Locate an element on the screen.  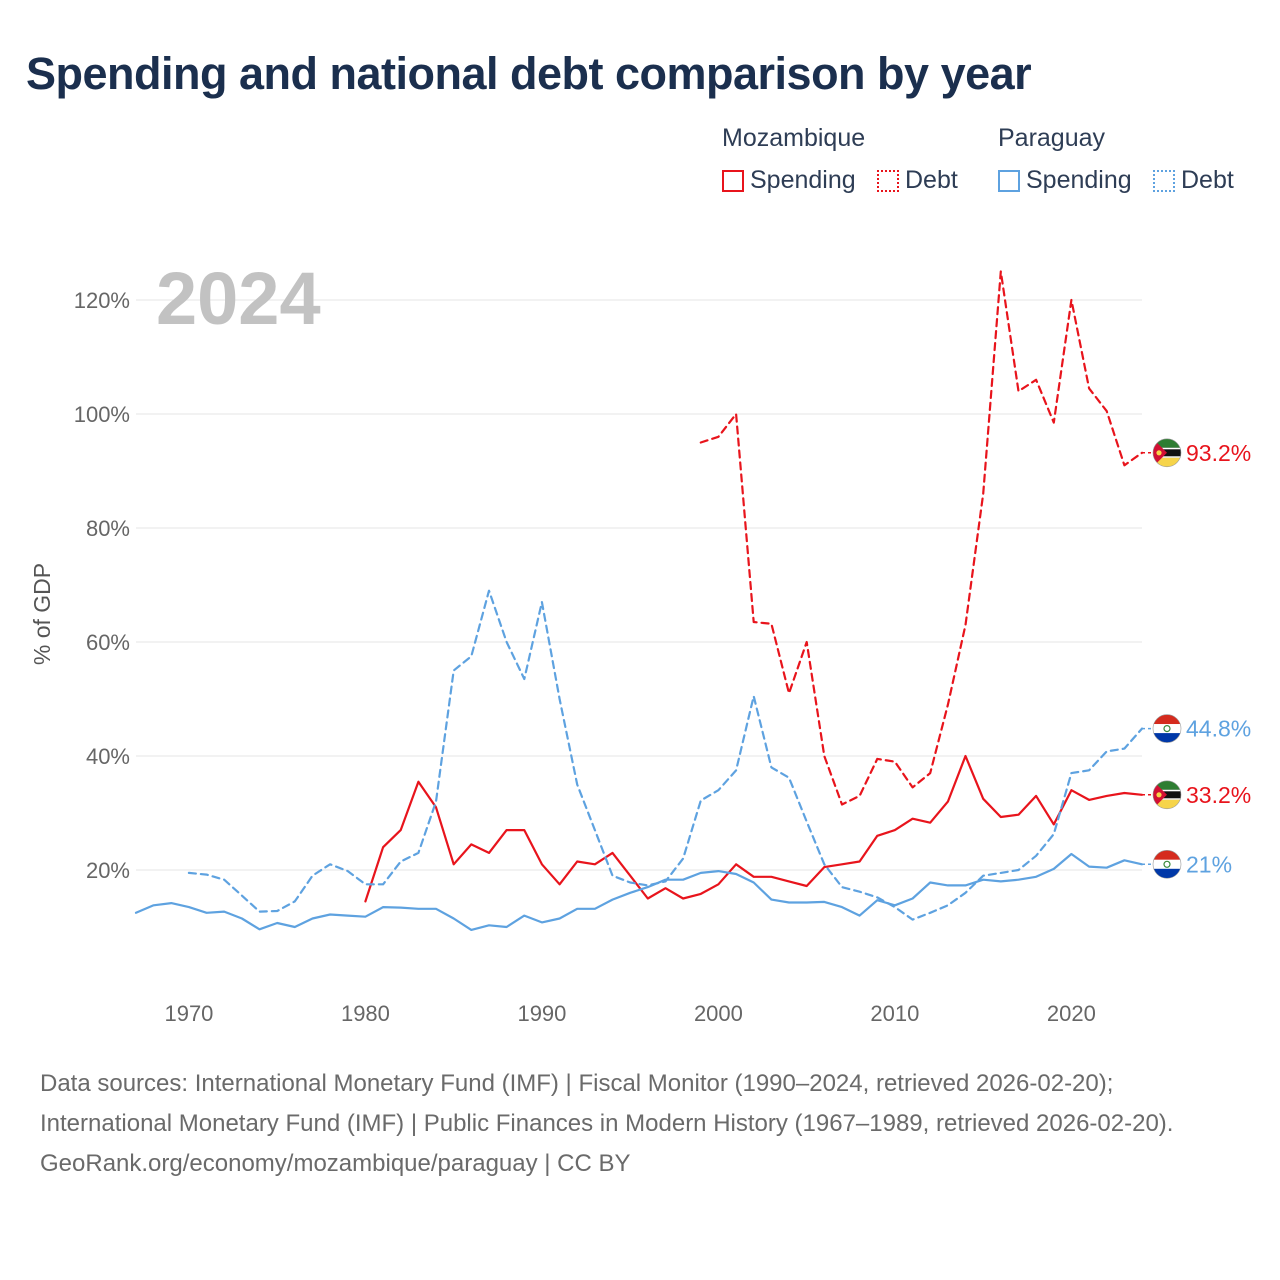
x-tick-label: 2010 is located at coordinates (894, 1013).